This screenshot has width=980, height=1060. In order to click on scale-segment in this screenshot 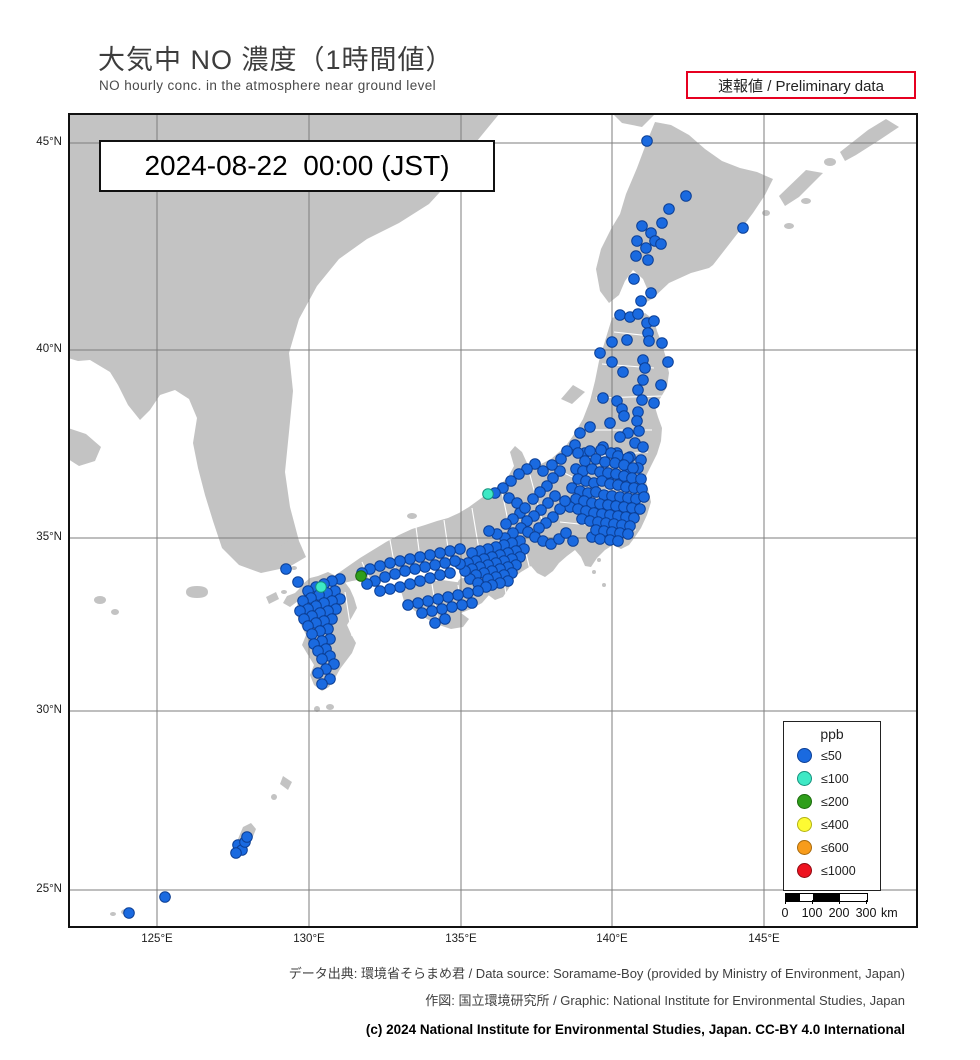, I will do `click(826, 897)`.